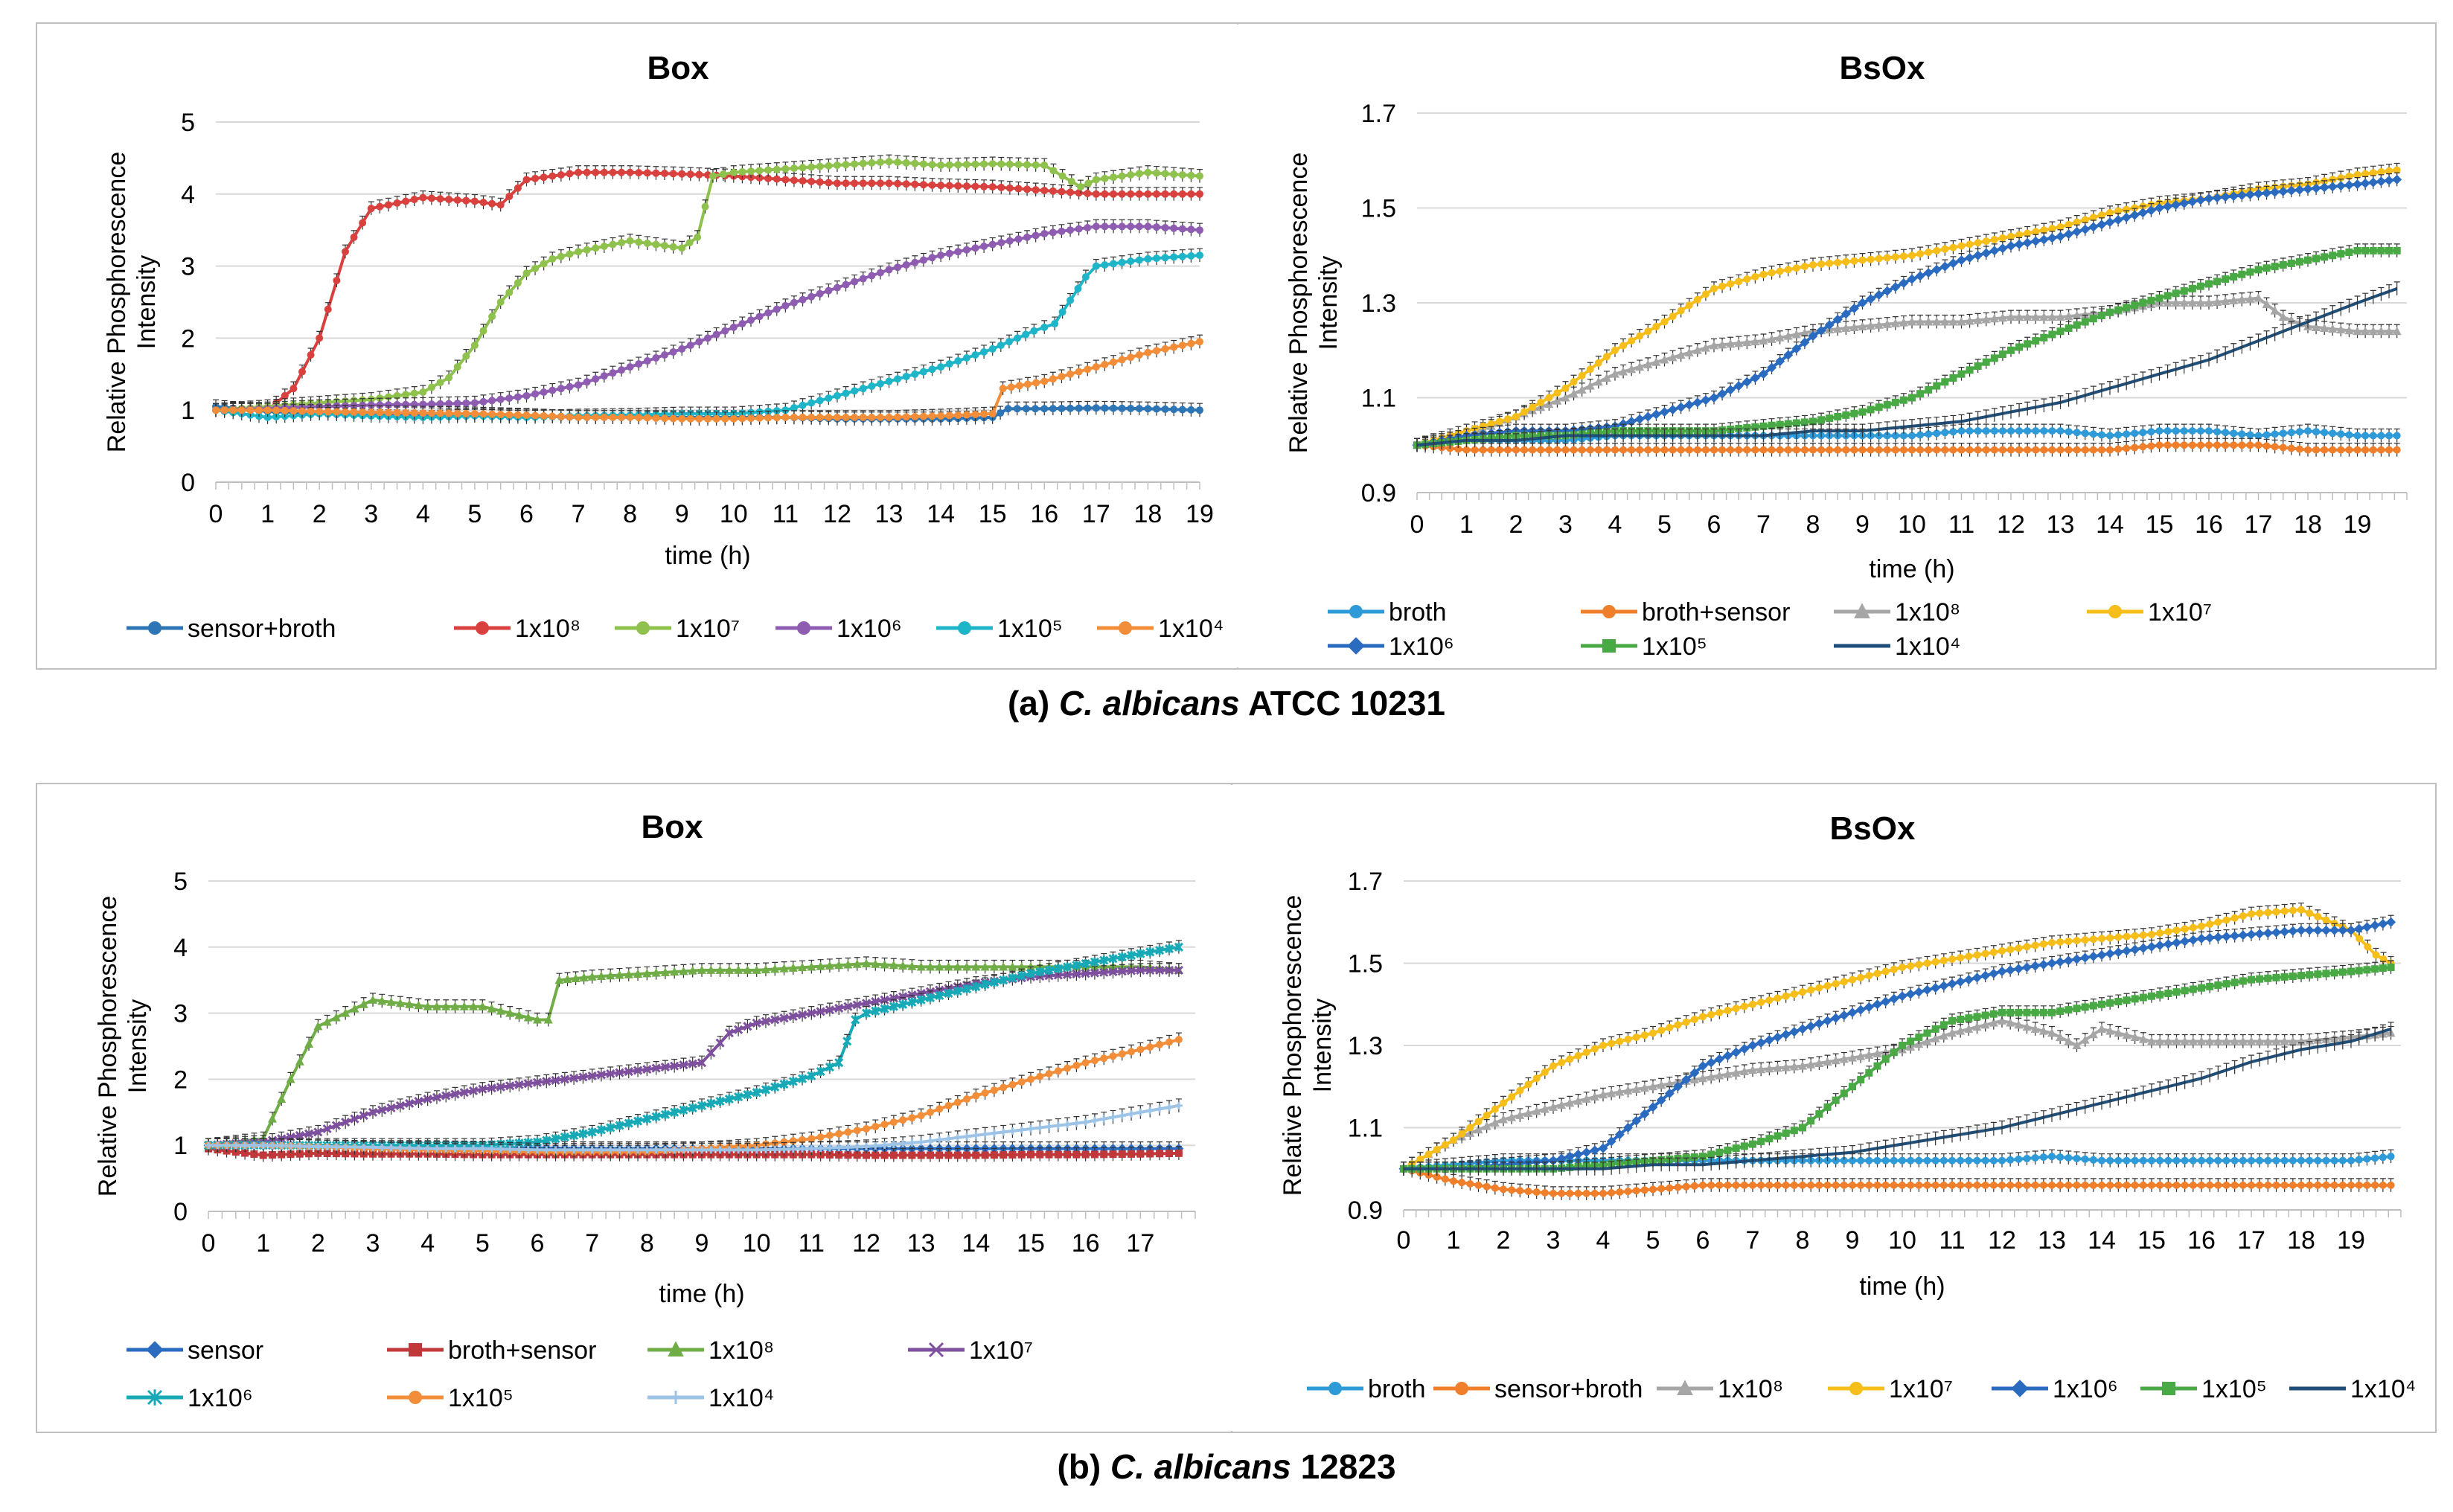 The width and height of the screenshot is (2453, 1512). What do you see at coordinates (993, 514) in the screenshot?
I see `x-tick-label: 15` at bounding box center [993, 514].